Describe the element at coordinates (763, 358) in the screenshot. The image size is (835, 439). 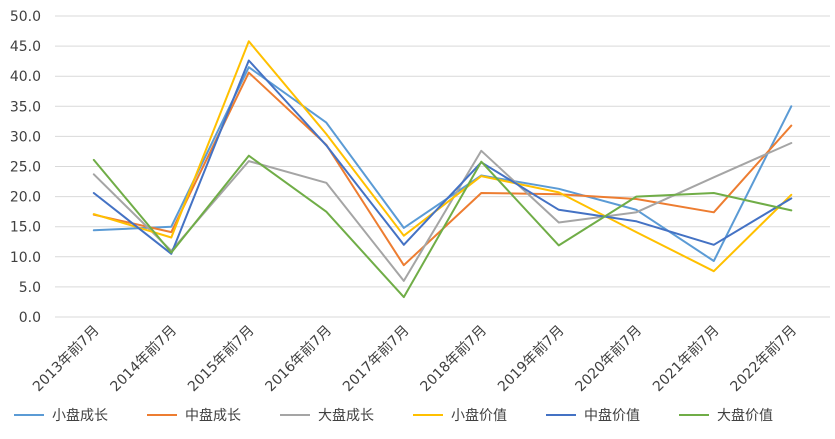
I see `x-tick-label: 2022年前7月` at that location.